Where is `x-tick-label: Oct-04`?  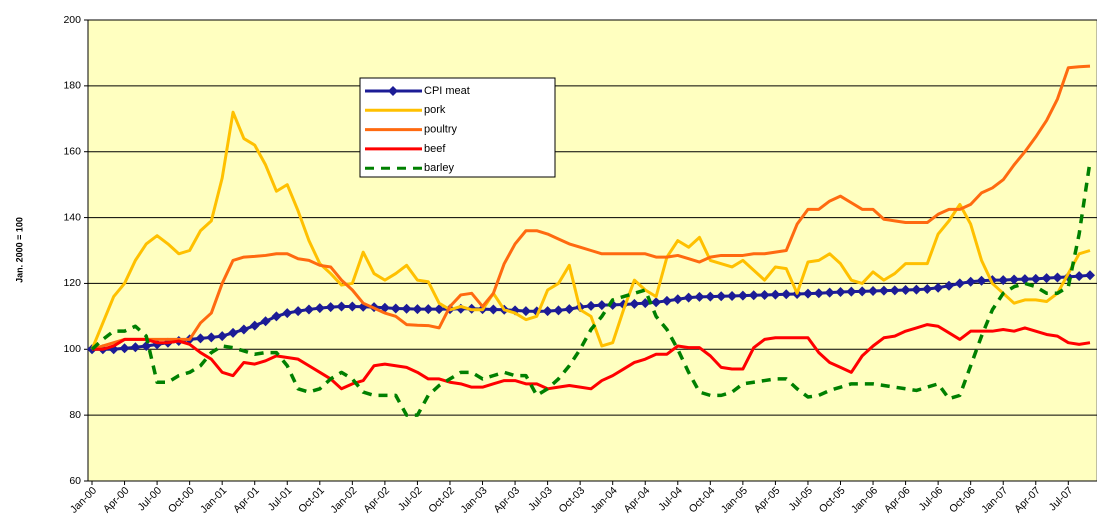
x-tick-label: Oct-04 is located at coordinates (702, 499).